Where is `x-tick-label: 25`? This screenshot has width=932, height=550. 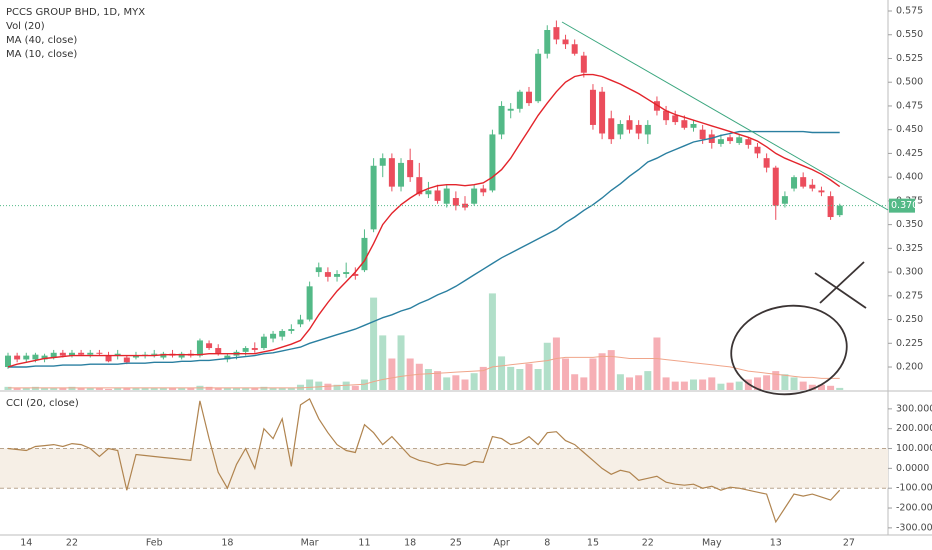
x-tick-label: 25 is located at coordinates (456, 543).